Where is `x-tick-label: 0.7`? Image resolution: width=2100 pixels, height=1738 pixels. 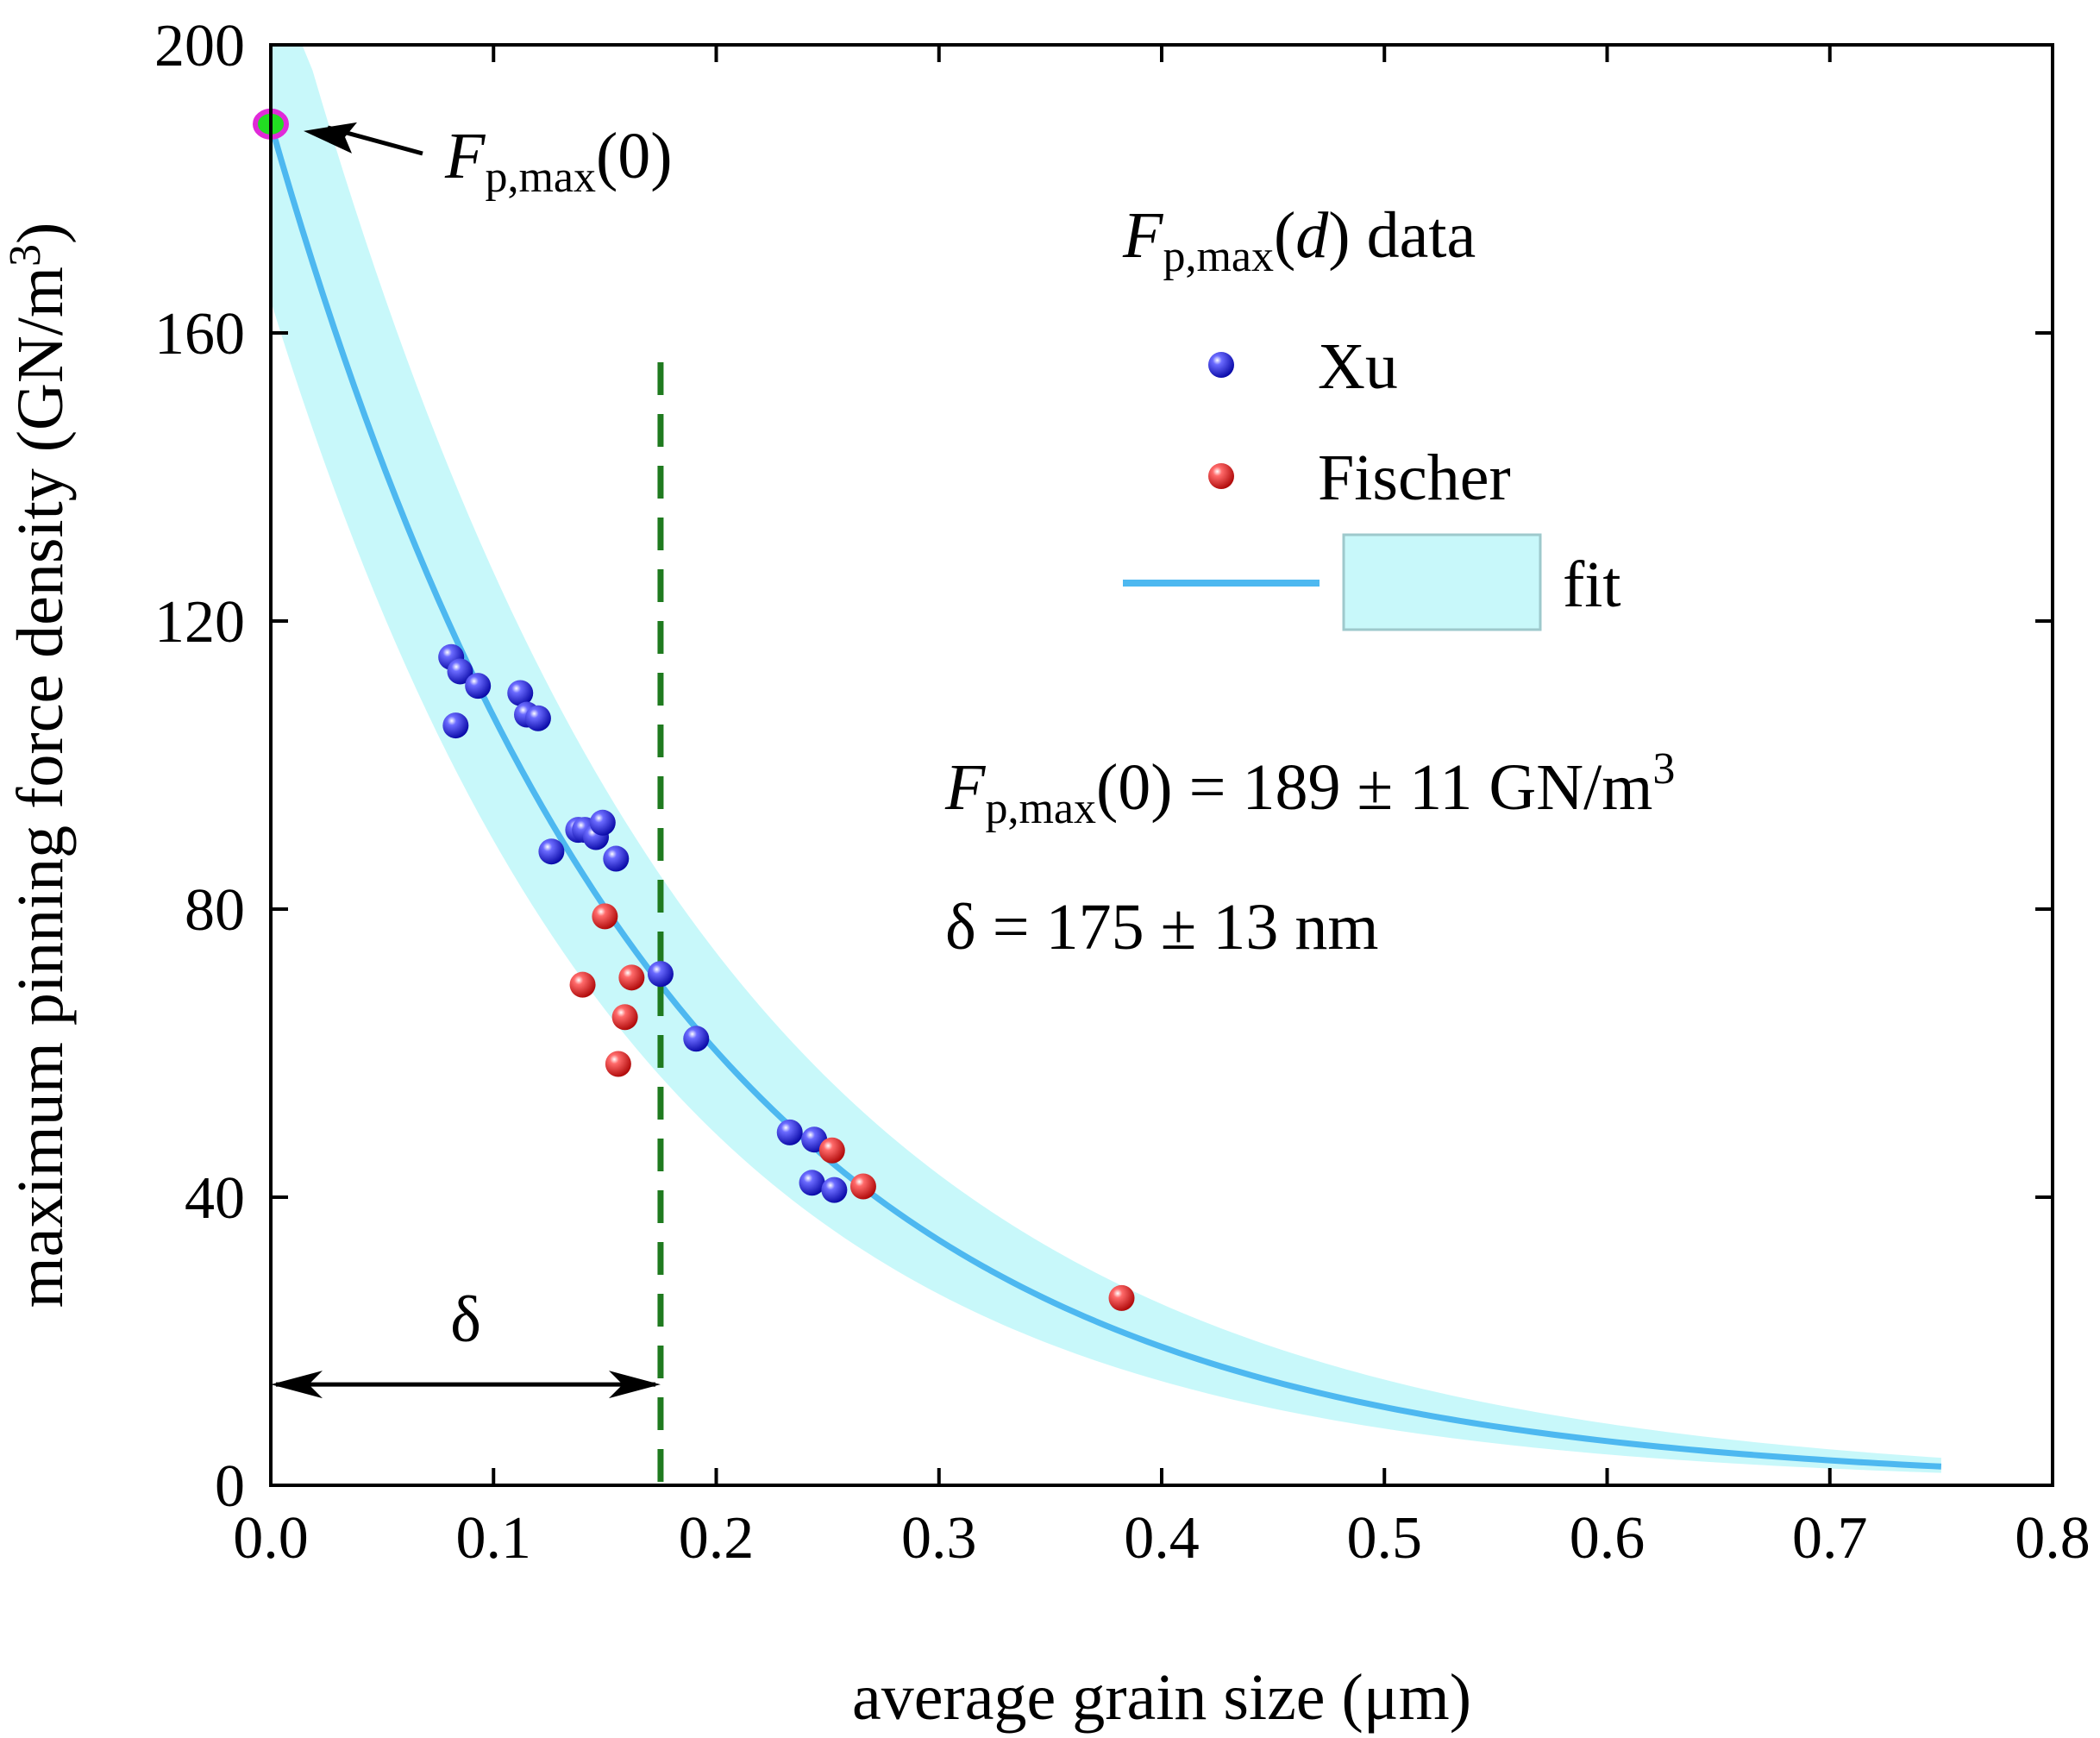
x-tick-label: 0.7 is located at coordinates (1830, 1538).